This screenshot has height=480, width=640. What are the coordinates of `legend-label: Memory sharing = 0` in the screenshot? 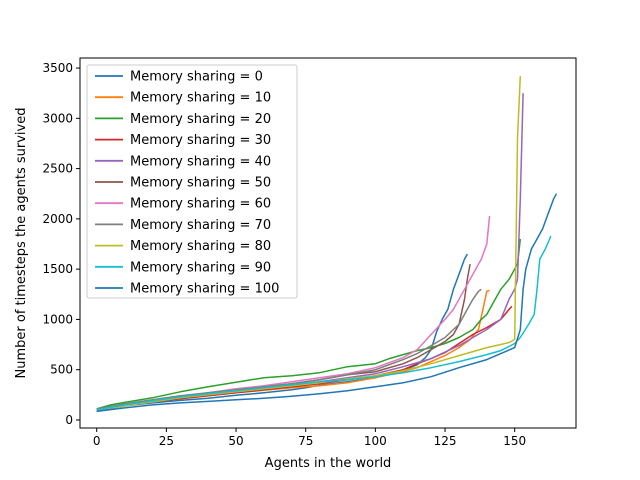 It's located at (196, 77).